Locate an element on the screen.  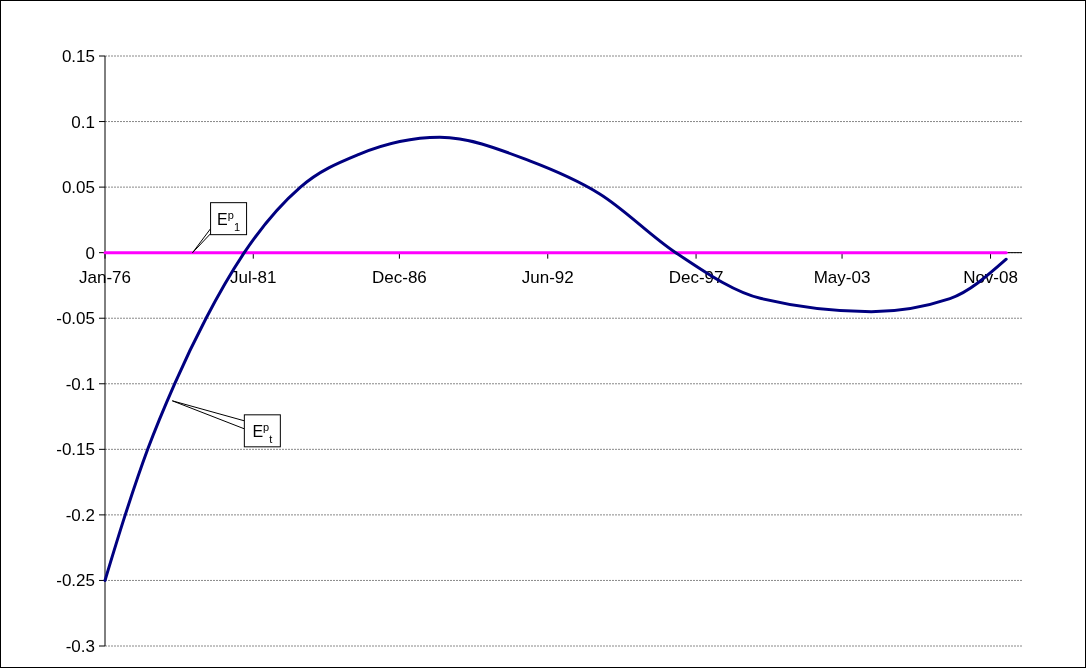
x-tick-label: Jun-92 is located at coordinates (547, 277).